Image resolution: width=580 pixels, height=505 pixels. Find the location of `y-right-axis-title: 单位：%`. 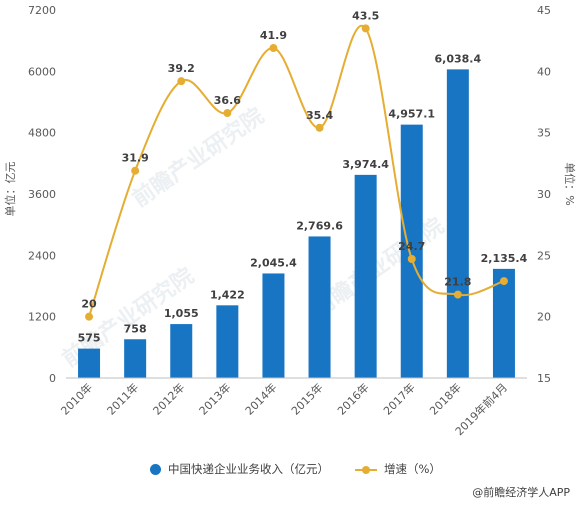

y-right-axis-title: 单位：% is located at coordinates (570, 183).